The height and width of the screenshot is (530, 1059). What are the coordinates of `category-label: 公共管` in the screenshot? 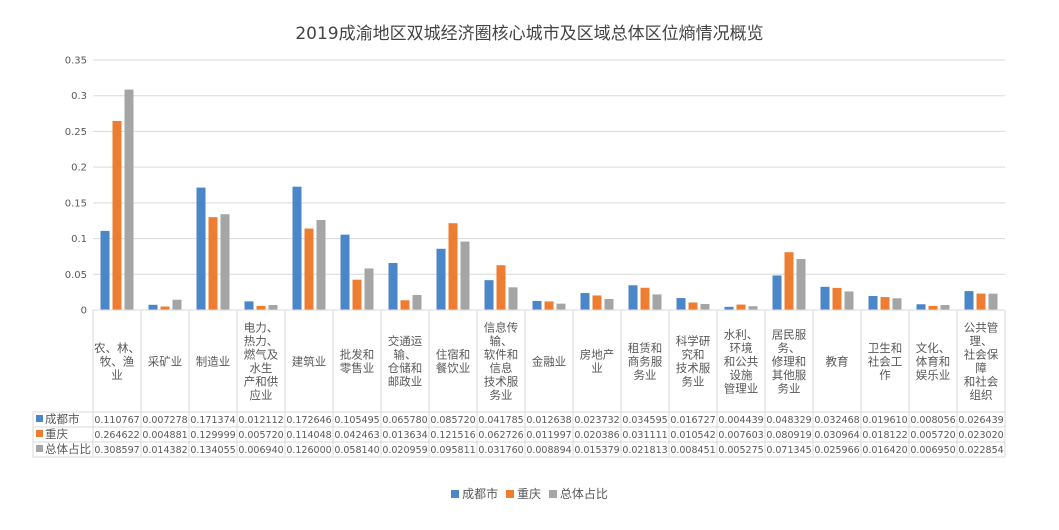 It's located at (981, 328).